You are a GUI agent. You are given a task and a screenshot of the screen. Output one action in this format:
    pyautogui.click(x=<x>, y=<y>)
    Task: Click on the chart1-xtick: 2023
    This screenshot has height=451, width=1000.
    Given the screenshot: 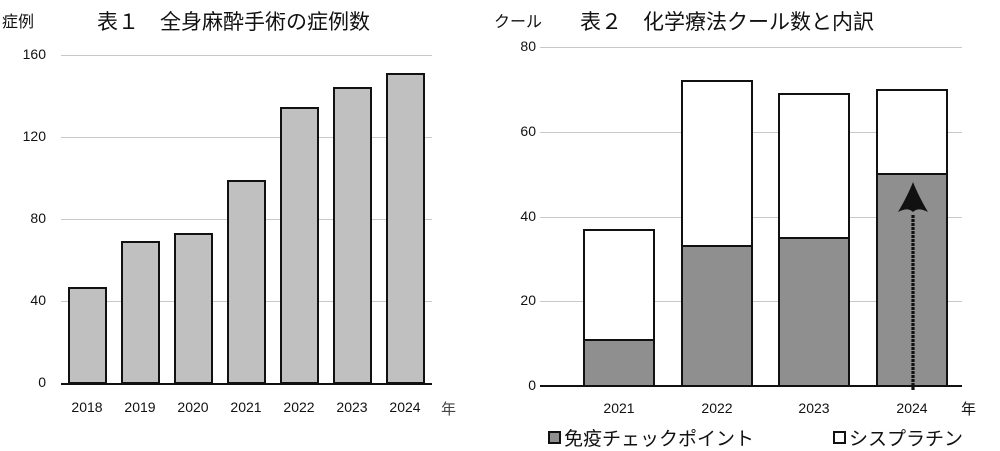 What is the action you would take?
    pyautogui.click(x=352, y=407)
    